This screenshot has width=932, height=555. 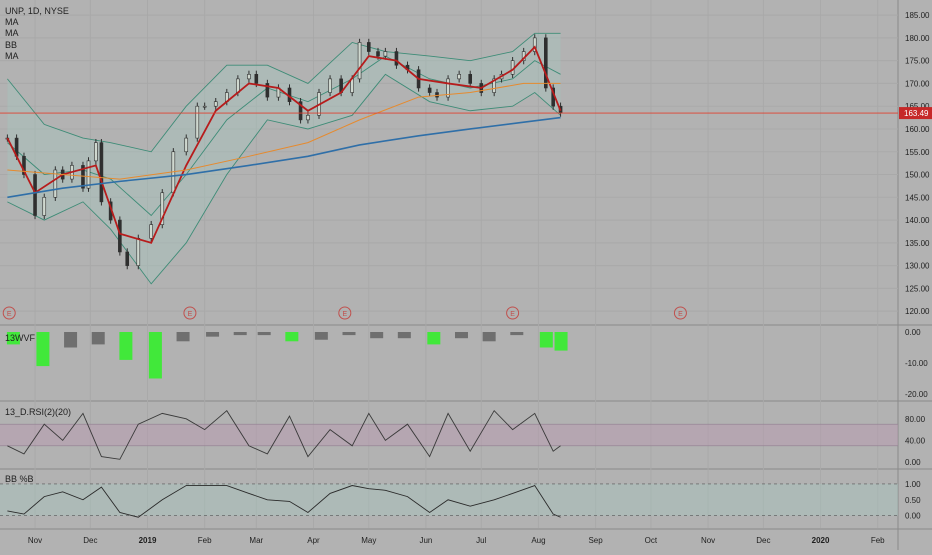 I want to click on wvf-pane-label: 13WVF, so click(x=20, y=338).